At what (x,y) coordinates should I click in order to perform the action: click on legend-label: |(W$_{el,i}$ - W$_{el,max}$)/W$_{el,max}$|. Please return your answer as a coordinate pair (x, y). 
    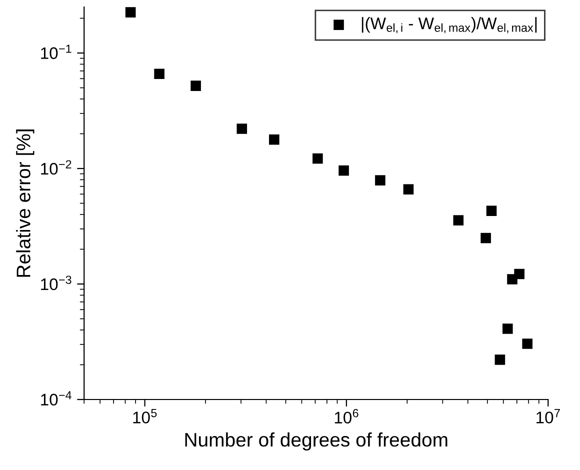
    Looking at the image, I should click on (449, 25).